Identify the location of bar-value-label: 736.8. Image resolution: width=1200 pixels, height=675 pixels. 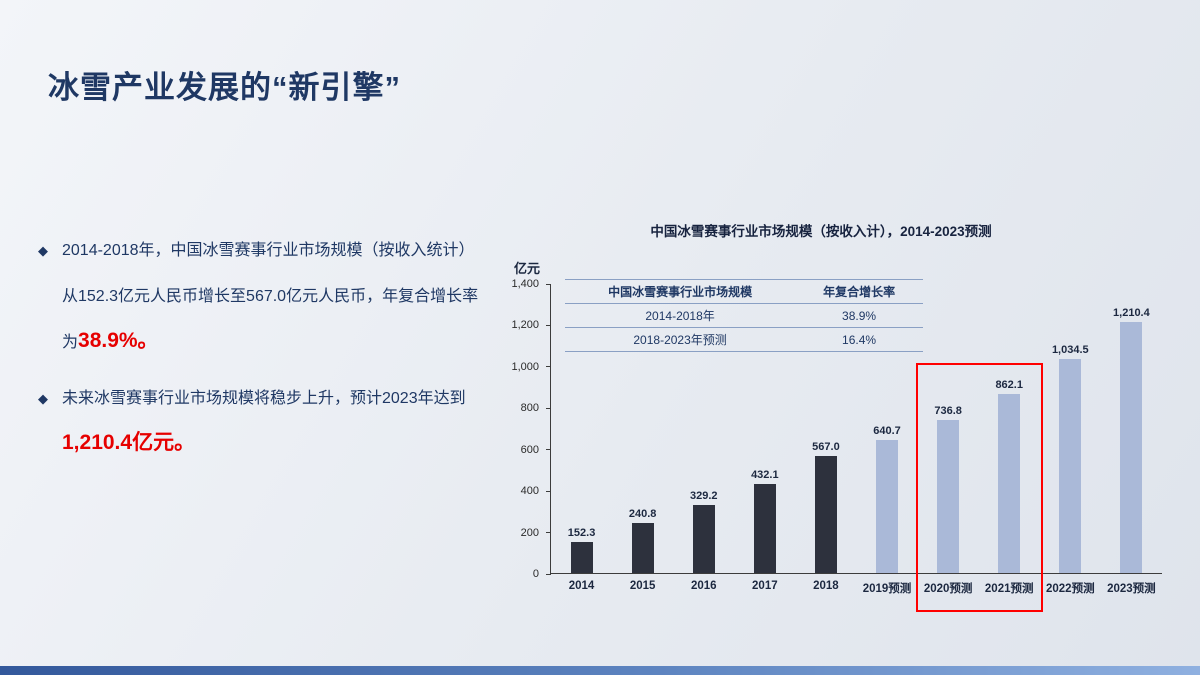
(948, 411).